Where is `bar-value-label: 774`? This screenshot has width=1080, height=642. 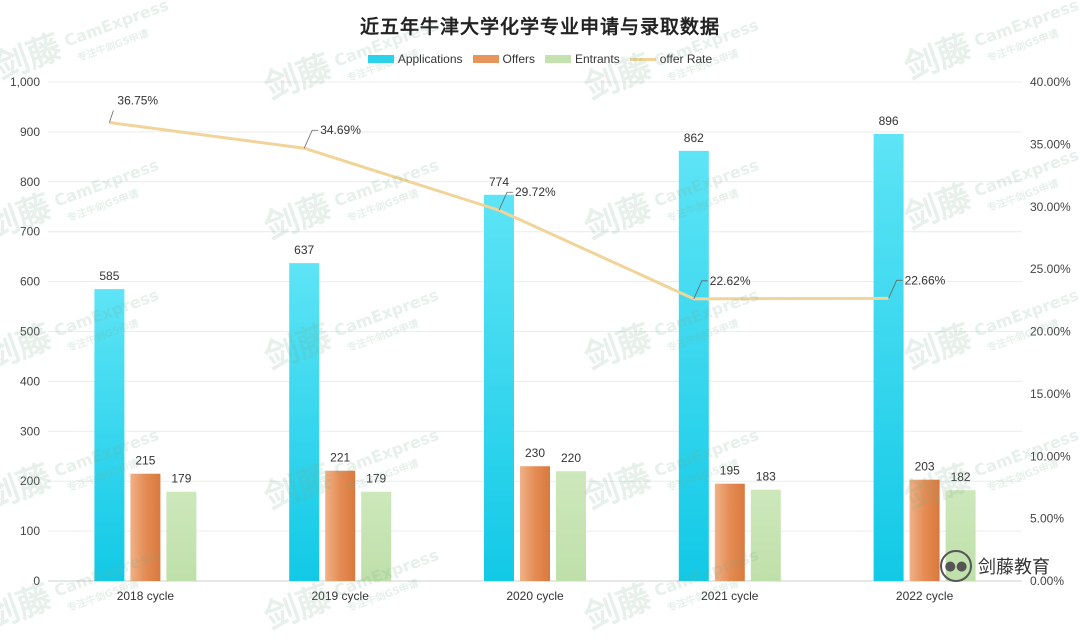
bar-value-label: 774 is located at coordinates (499, 182).